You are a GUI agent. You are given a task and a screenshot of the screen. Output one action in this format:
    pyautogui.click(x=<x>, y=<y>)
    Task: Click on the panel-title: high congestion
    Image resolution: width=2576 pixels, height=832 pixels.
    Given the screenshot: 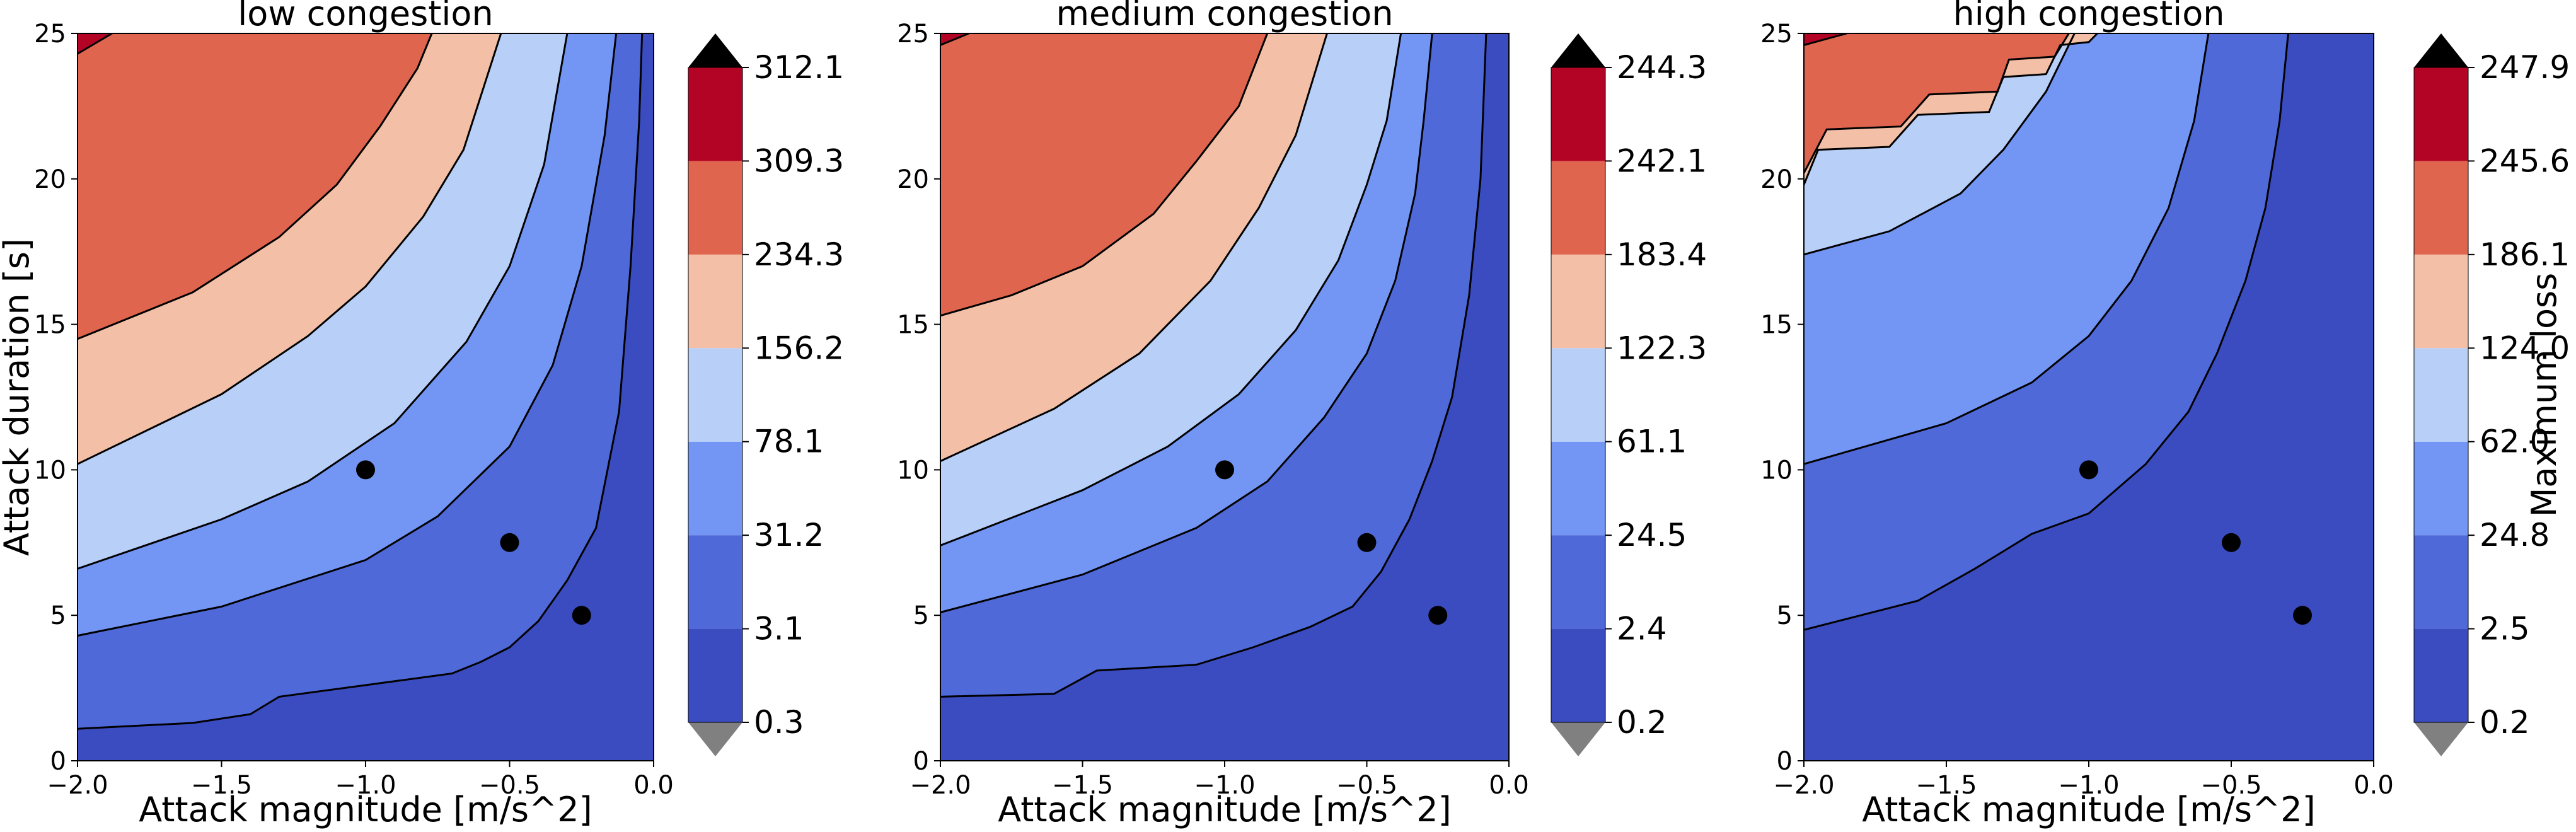 What is the action you would take?
    pyautogui.click(x=2089, y=16)
    